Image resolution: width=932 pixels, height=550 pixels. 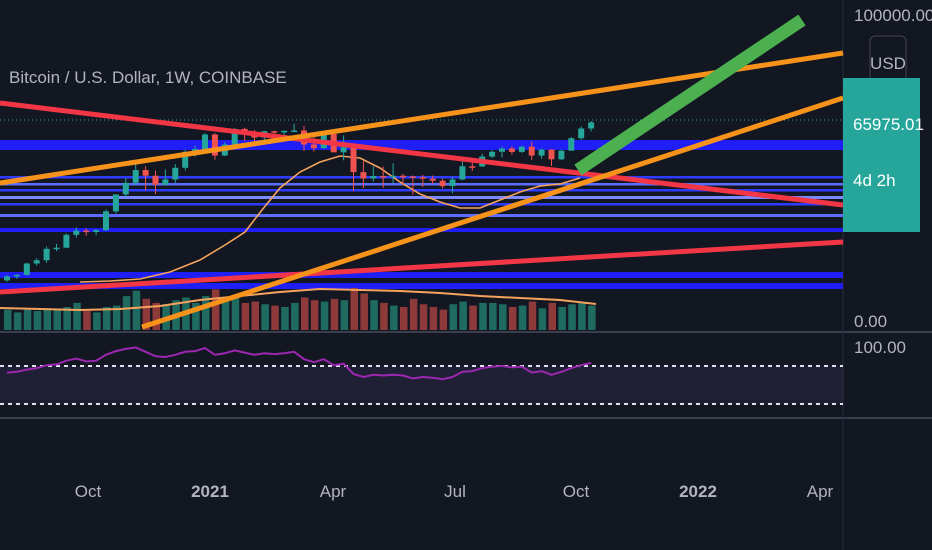 What do you see at coordinates (421, 385) in the screenshot?
I see `rsi-band-fill` at bounding box center [421, 385].